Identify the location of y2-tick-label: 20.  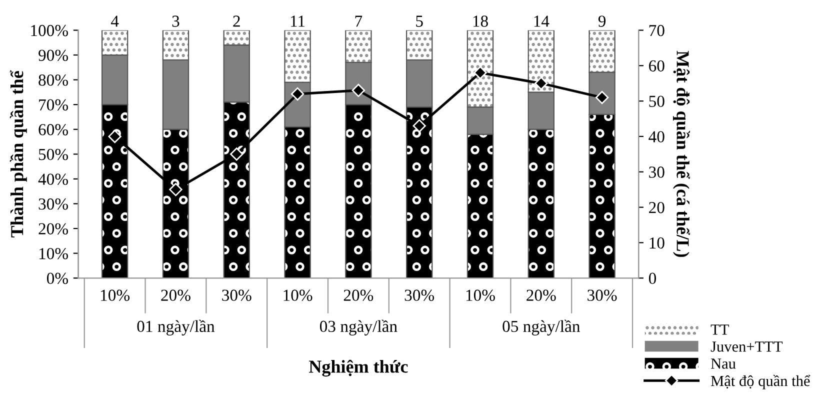
(656, 208).